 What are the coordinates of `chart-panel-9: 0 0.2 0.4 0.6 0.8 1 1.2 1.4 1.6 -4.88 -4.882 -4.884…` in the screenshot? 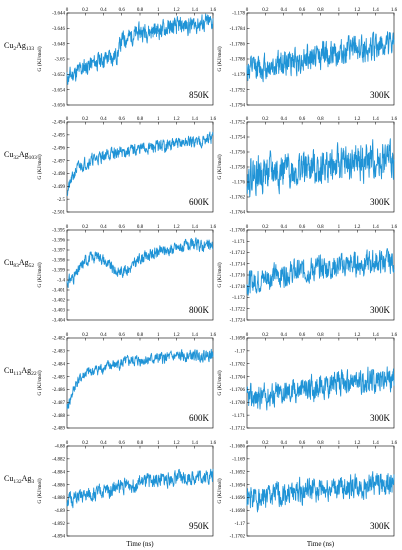 It's located at (126, 490).